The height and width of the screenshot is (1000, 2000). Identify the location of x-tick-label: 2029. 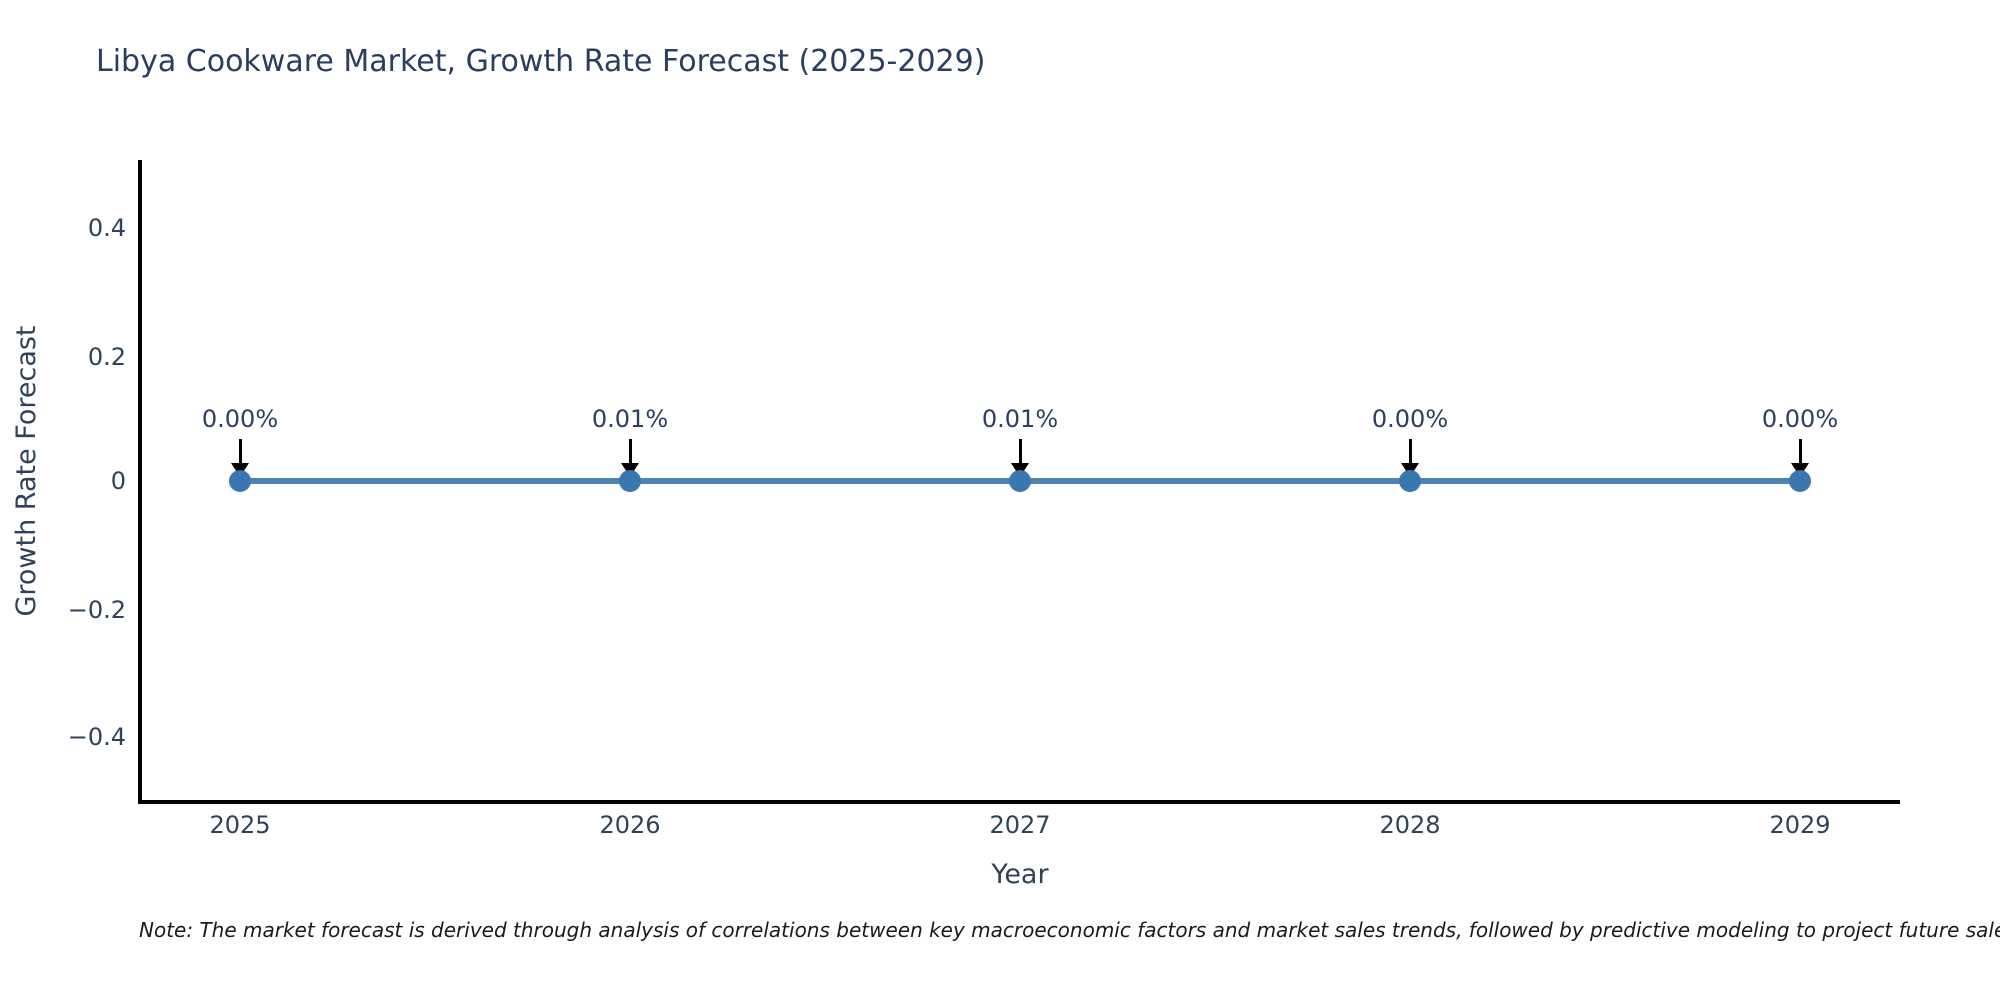
(1800, 825).